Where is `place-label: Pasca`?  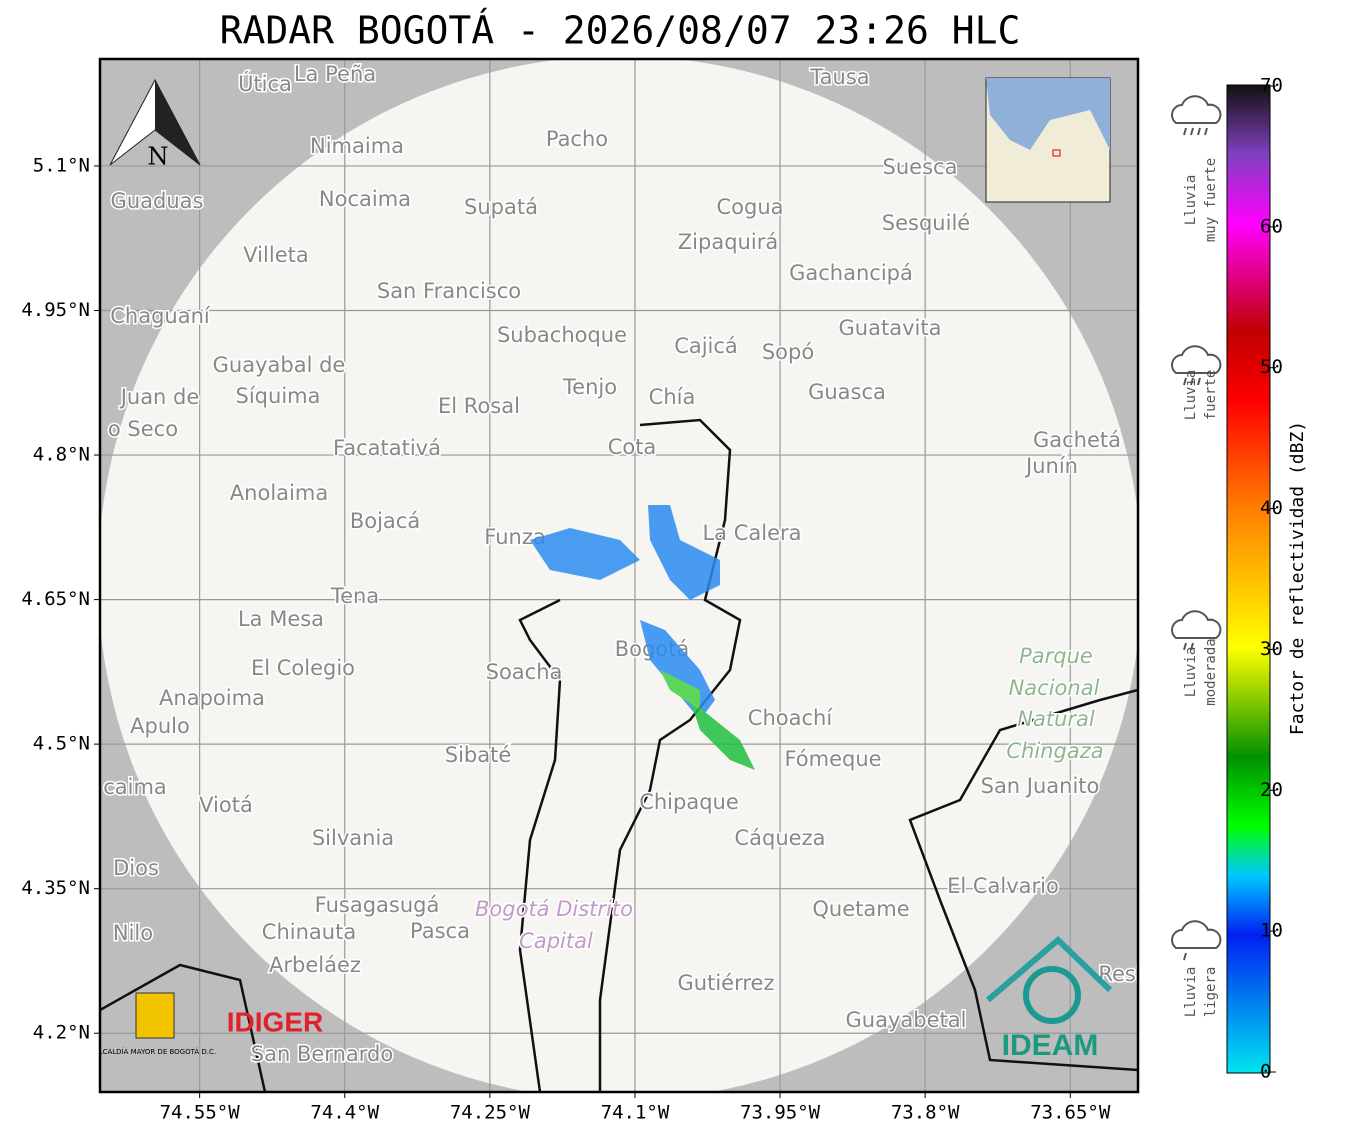
place-label: Pasca is located at coordinates (440, 931).